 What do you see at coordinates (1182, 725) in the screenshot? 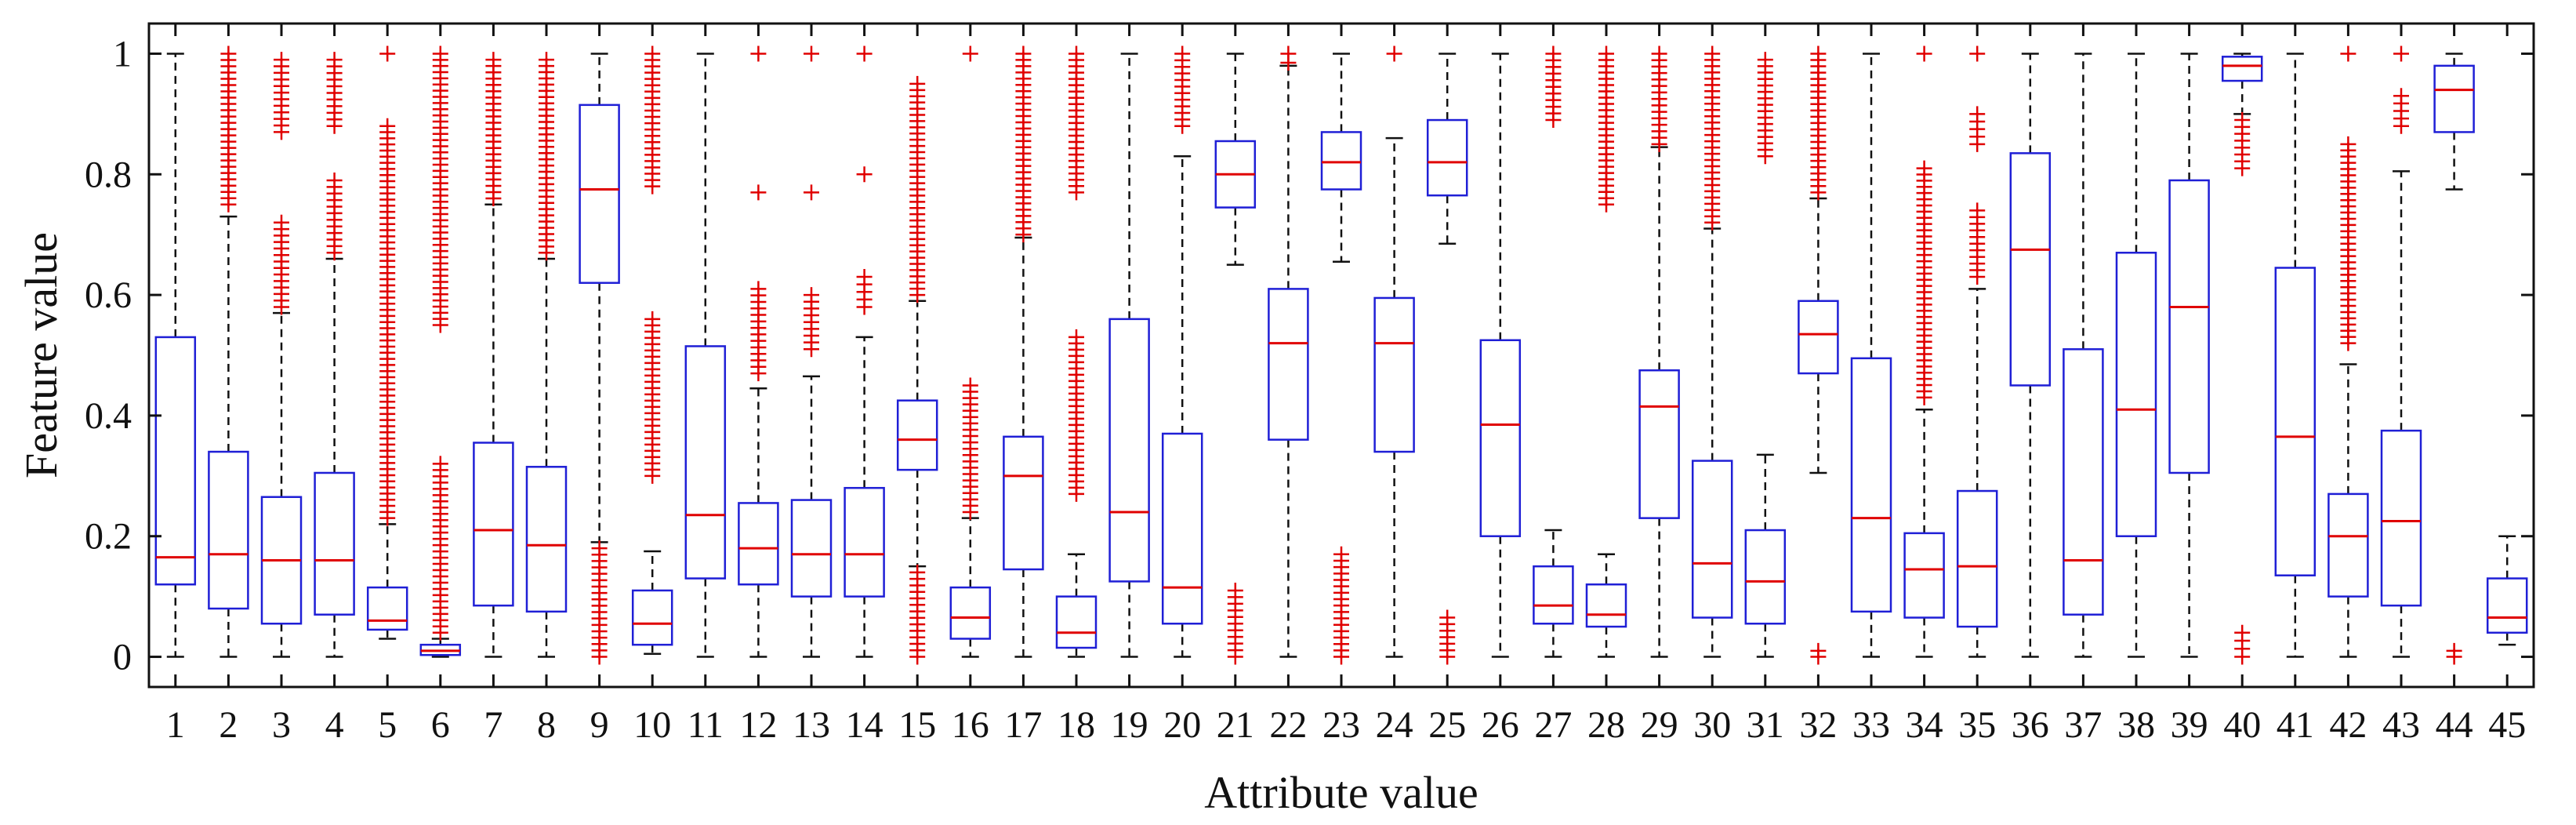
I see `x-tick-label: 20` at bounding box center [1182, 725].